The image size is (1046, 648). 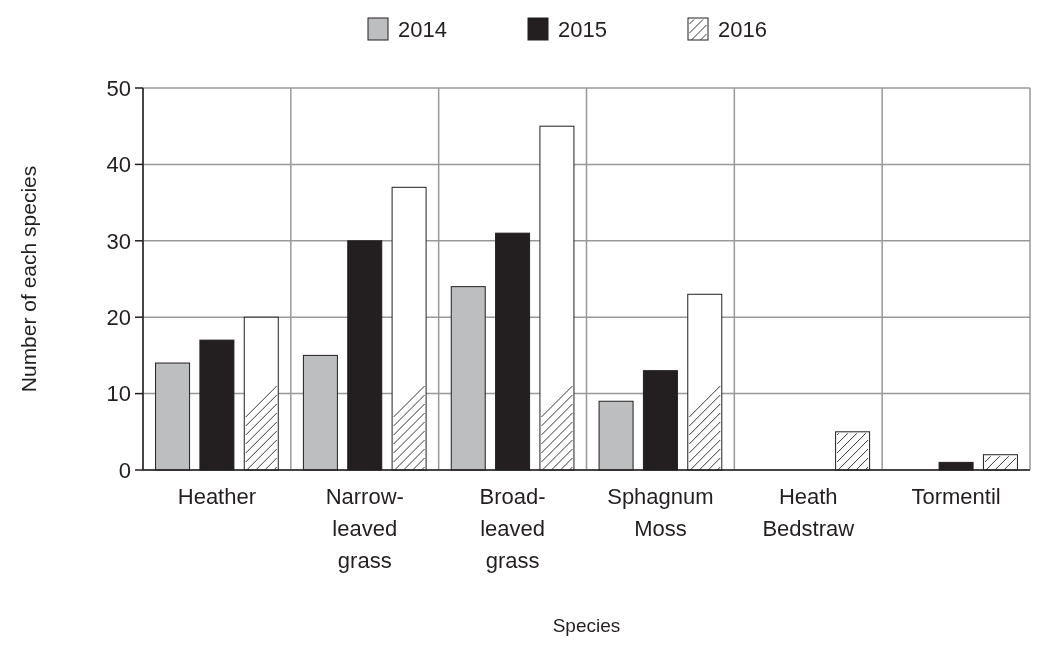 I want to click on x-tick-label: Sphagnum Moss, so click(x=660, y=512).